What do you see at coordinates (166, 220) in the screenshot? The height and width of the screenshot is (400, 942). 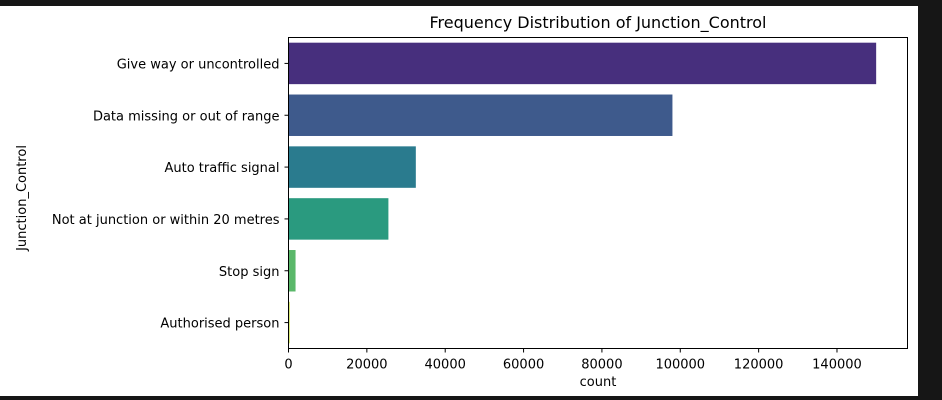 I see `y-tick-label-3: Not at junction or within 20 metres` at bounding box center [166, 220].